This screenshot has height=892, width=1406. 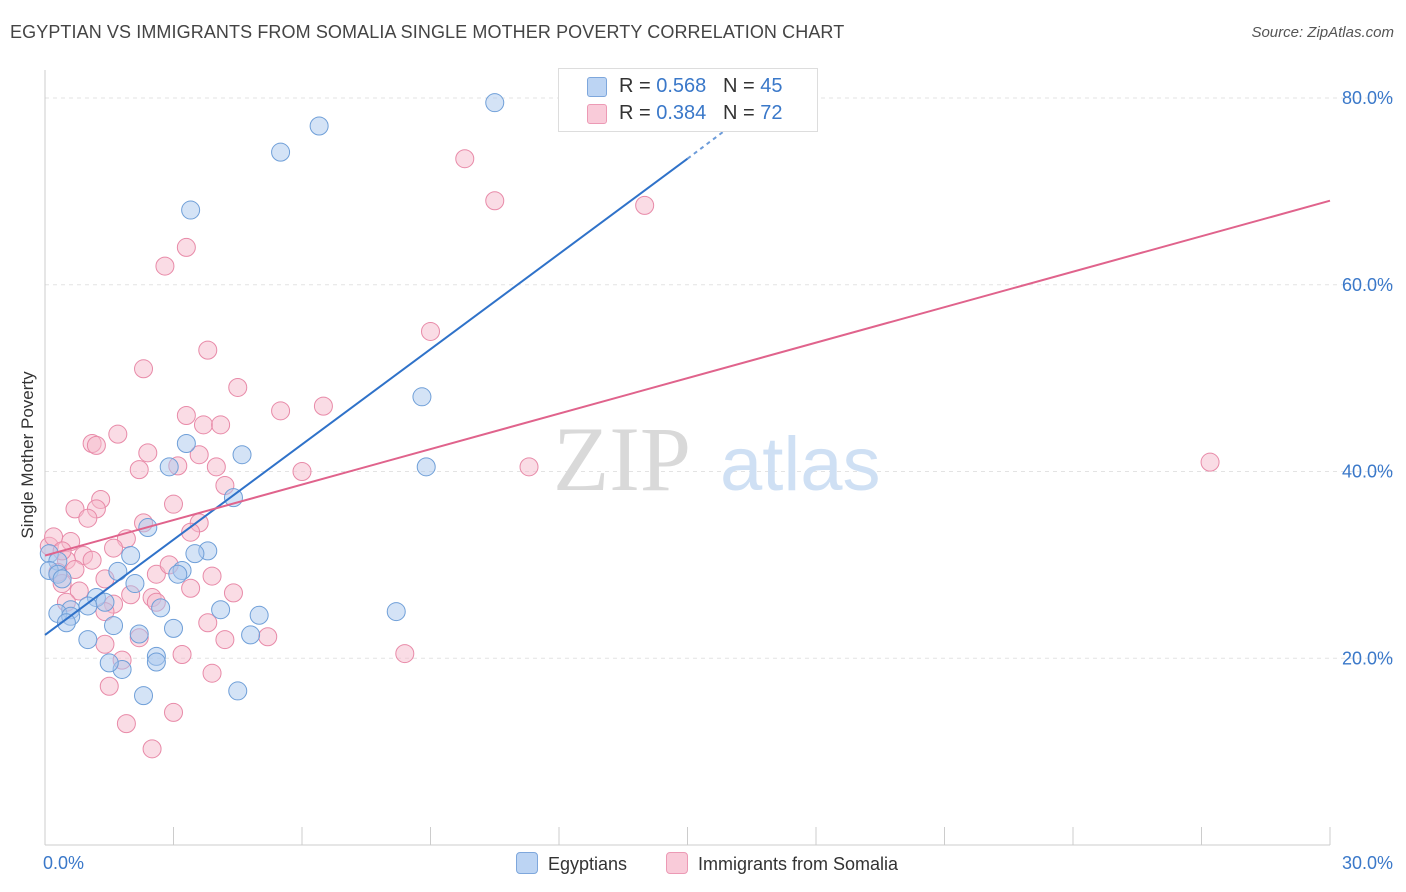 I want to click on legend-item-somalia: Immigrants from Somalia, so click(x=782, y=863).